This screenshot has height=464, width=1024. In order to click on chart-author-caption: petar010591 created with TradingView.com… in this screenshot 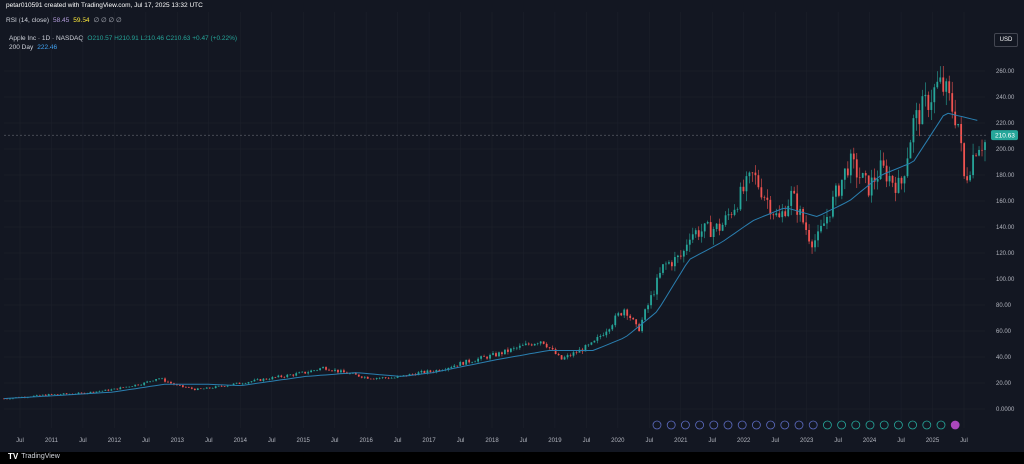, I will do `click(104, 5)`.